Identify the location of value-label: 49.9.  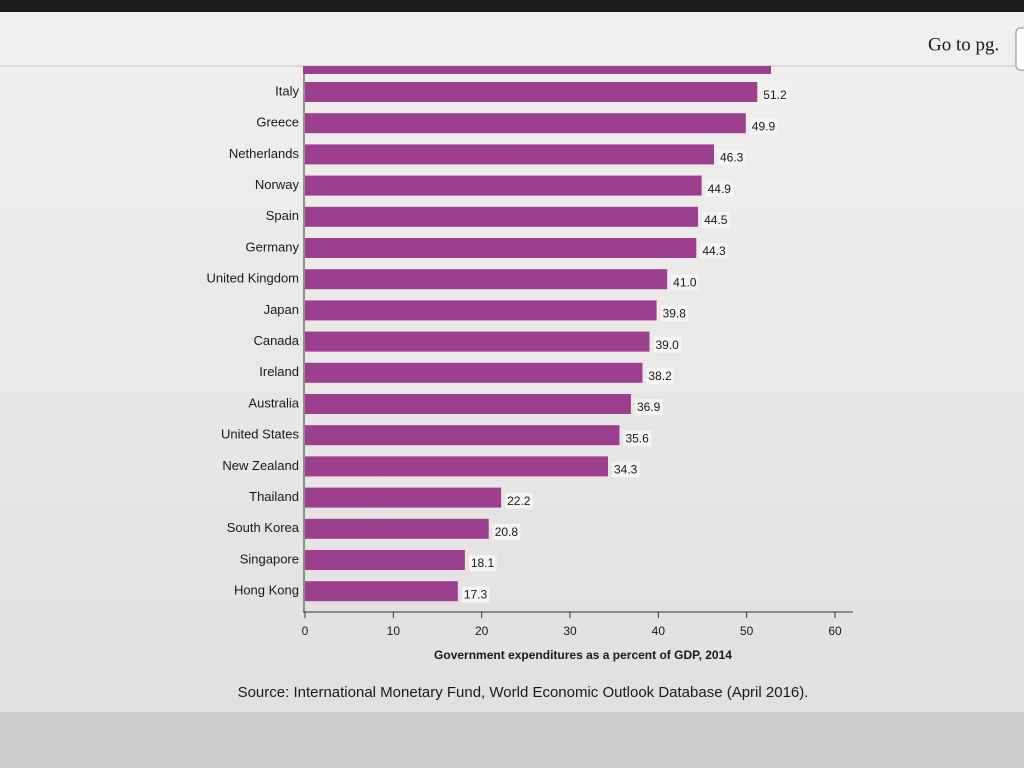
(764, 126).